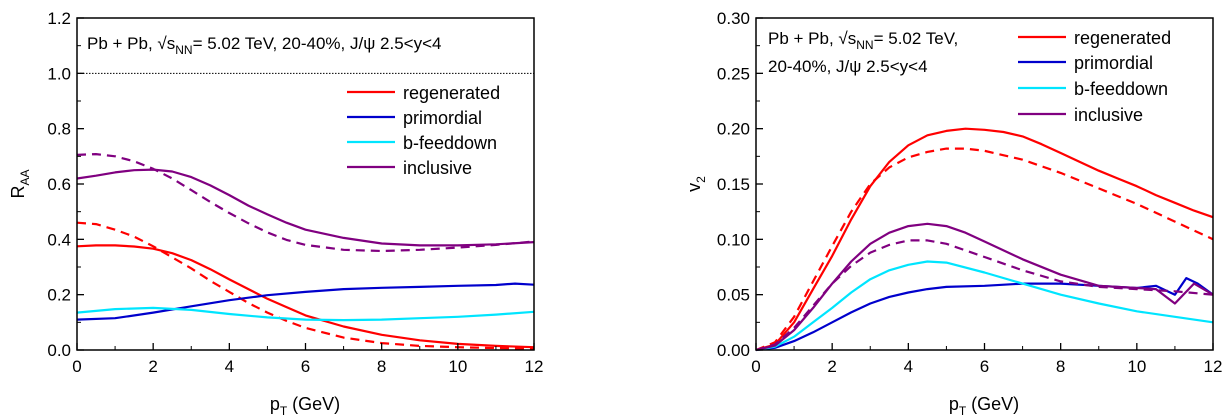 Image resolution: width=1228 pixels, height=417 pixels. Describe the element at coordinates (696, 184) in the screenshot. I see `v2-y-axis-label: v2` at that location.